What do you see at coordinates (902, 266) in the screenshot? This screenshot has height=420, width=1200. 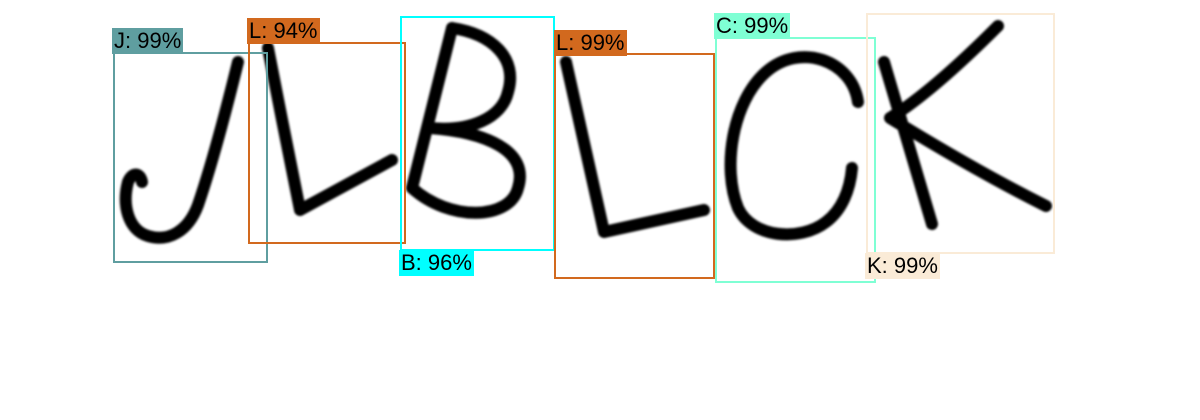 I see `detection-label-k: K: 99%` at bounding box center [902, 266].